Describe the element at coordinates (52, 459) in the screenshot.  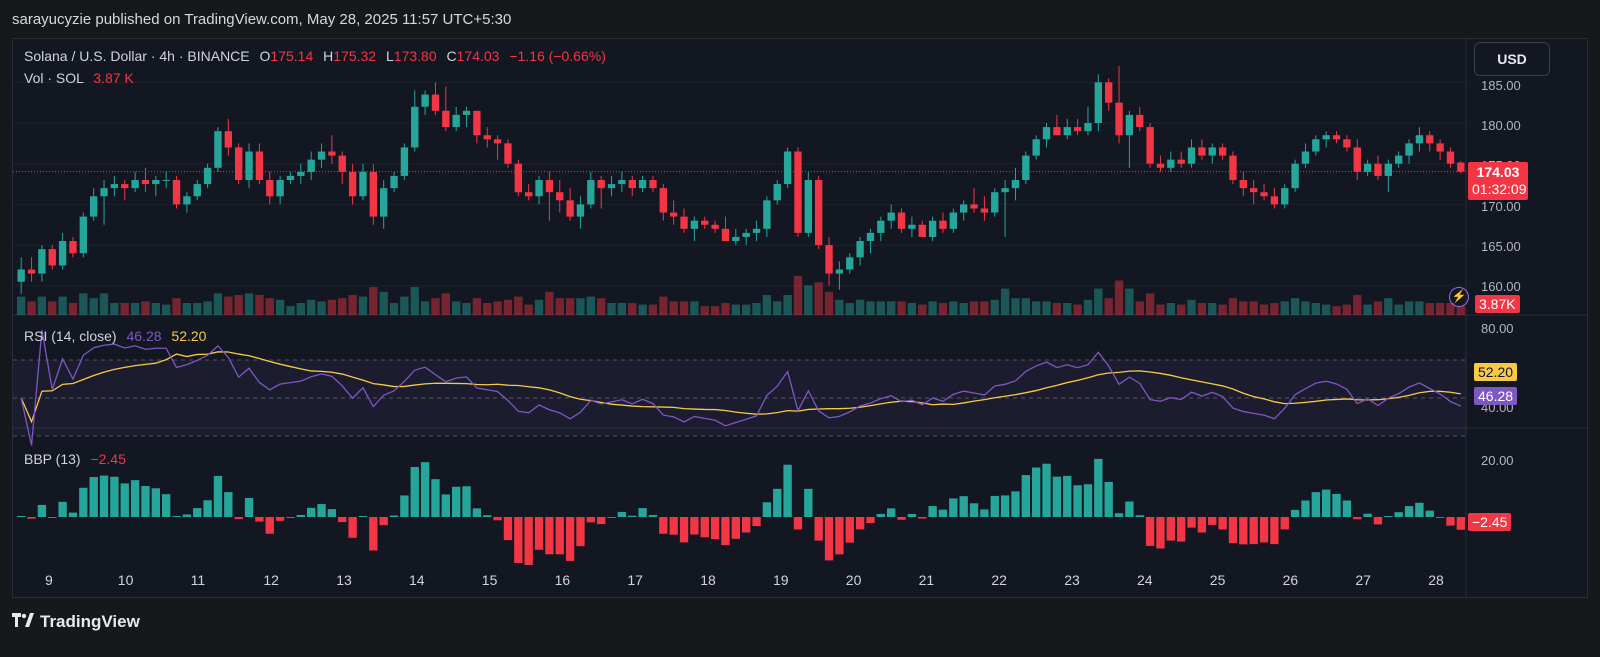
I see `bbp-label: BBP (13)` at that location.